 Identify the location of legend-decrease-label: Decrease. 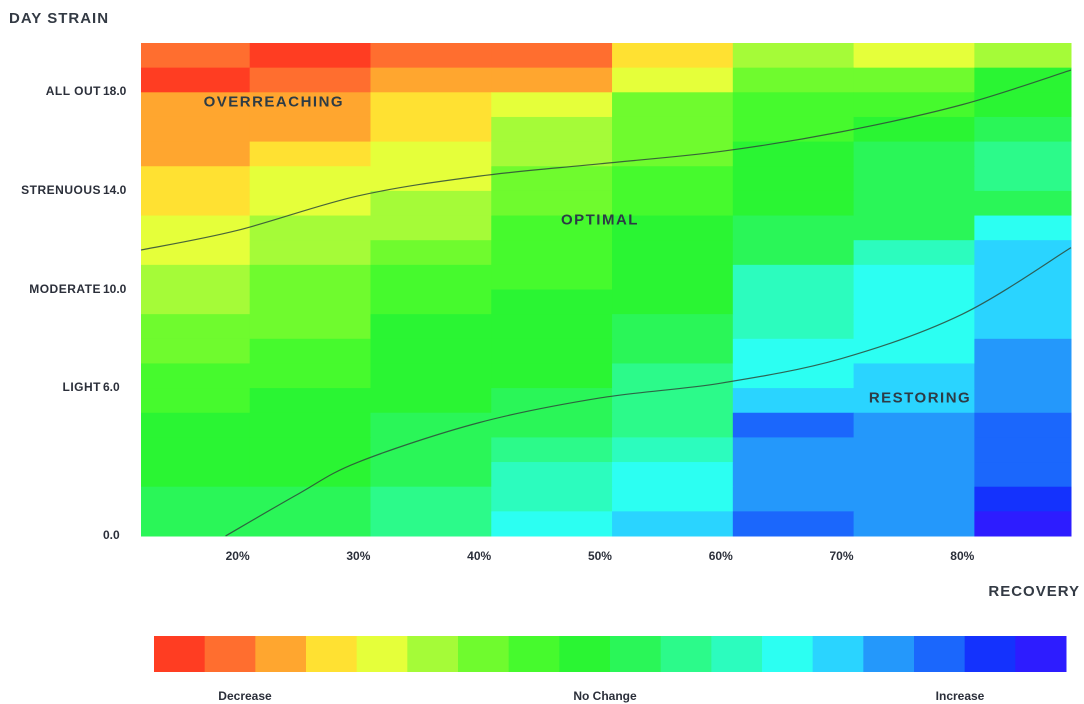
(245, 696).